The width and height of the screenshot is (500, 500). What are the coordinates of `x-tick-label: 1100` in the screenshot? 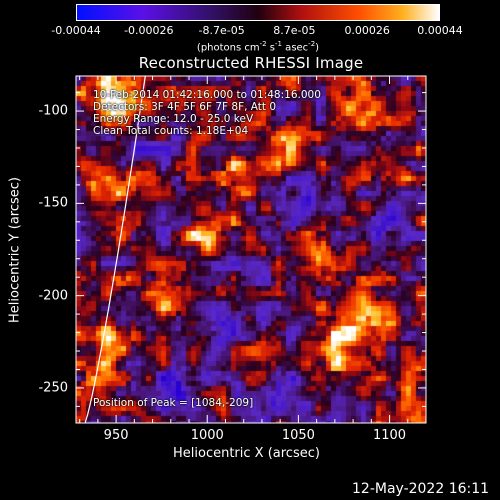 It's located at (389, 435).